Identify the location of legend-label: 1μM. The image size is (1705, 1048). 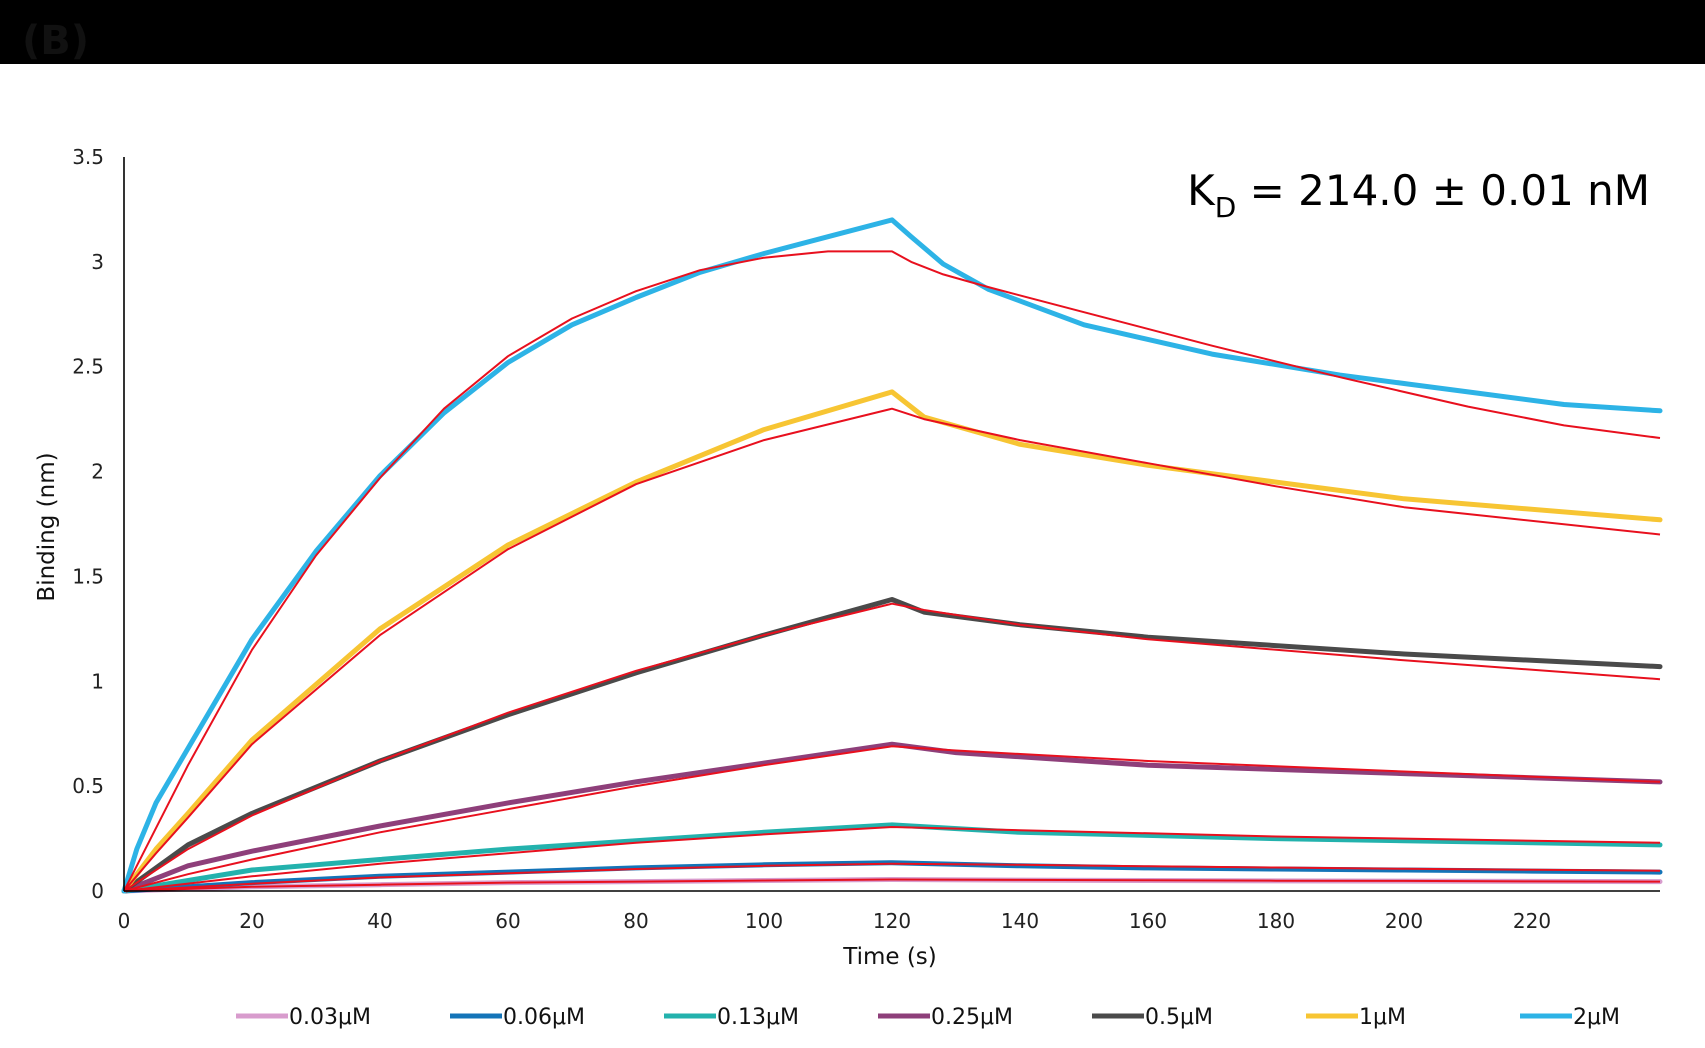
(1382, 1017).